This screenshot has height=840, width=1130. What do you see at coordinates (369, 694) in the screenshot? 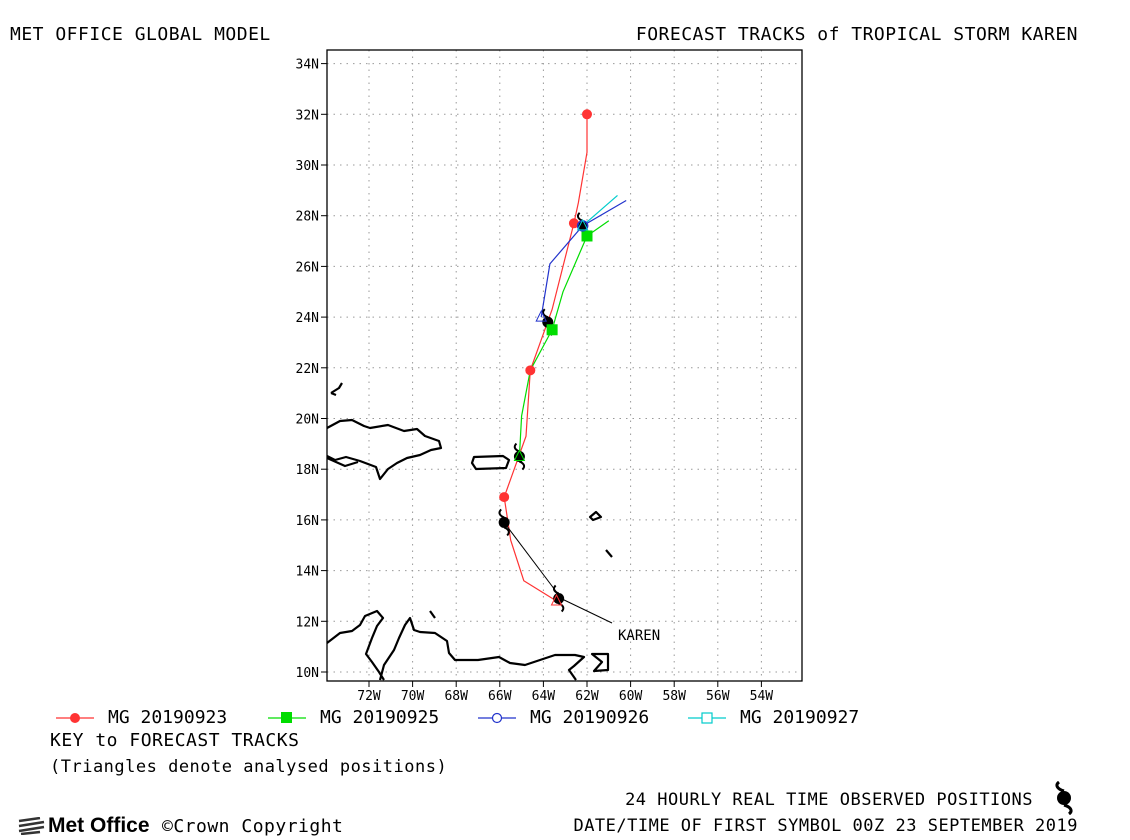
I see `x-tick-label: 72W` at bounding box center [369, 694].